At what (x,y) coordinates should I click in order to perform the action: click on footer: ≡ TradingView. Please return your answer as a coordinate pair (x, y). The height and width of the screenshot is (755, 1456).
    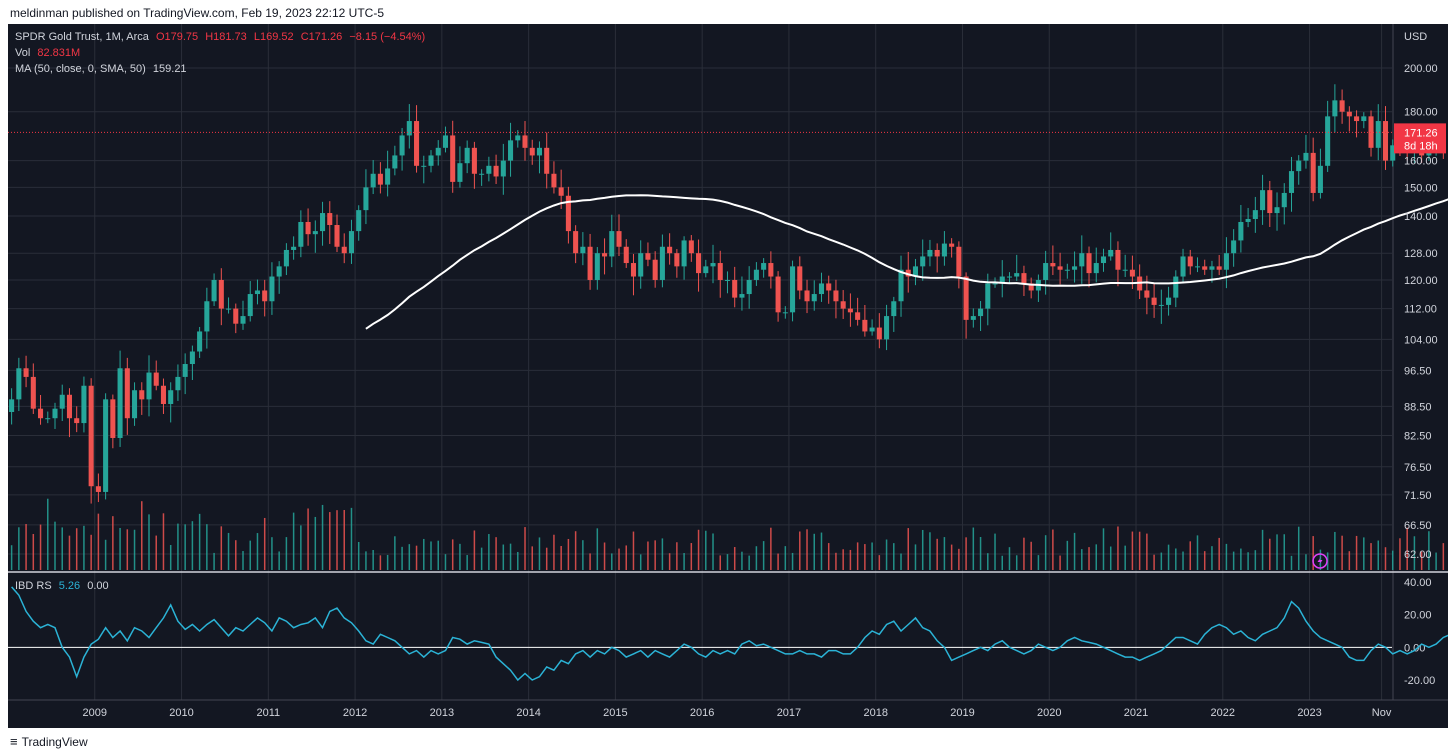
    Looking at the image, I should click on (49, 741).